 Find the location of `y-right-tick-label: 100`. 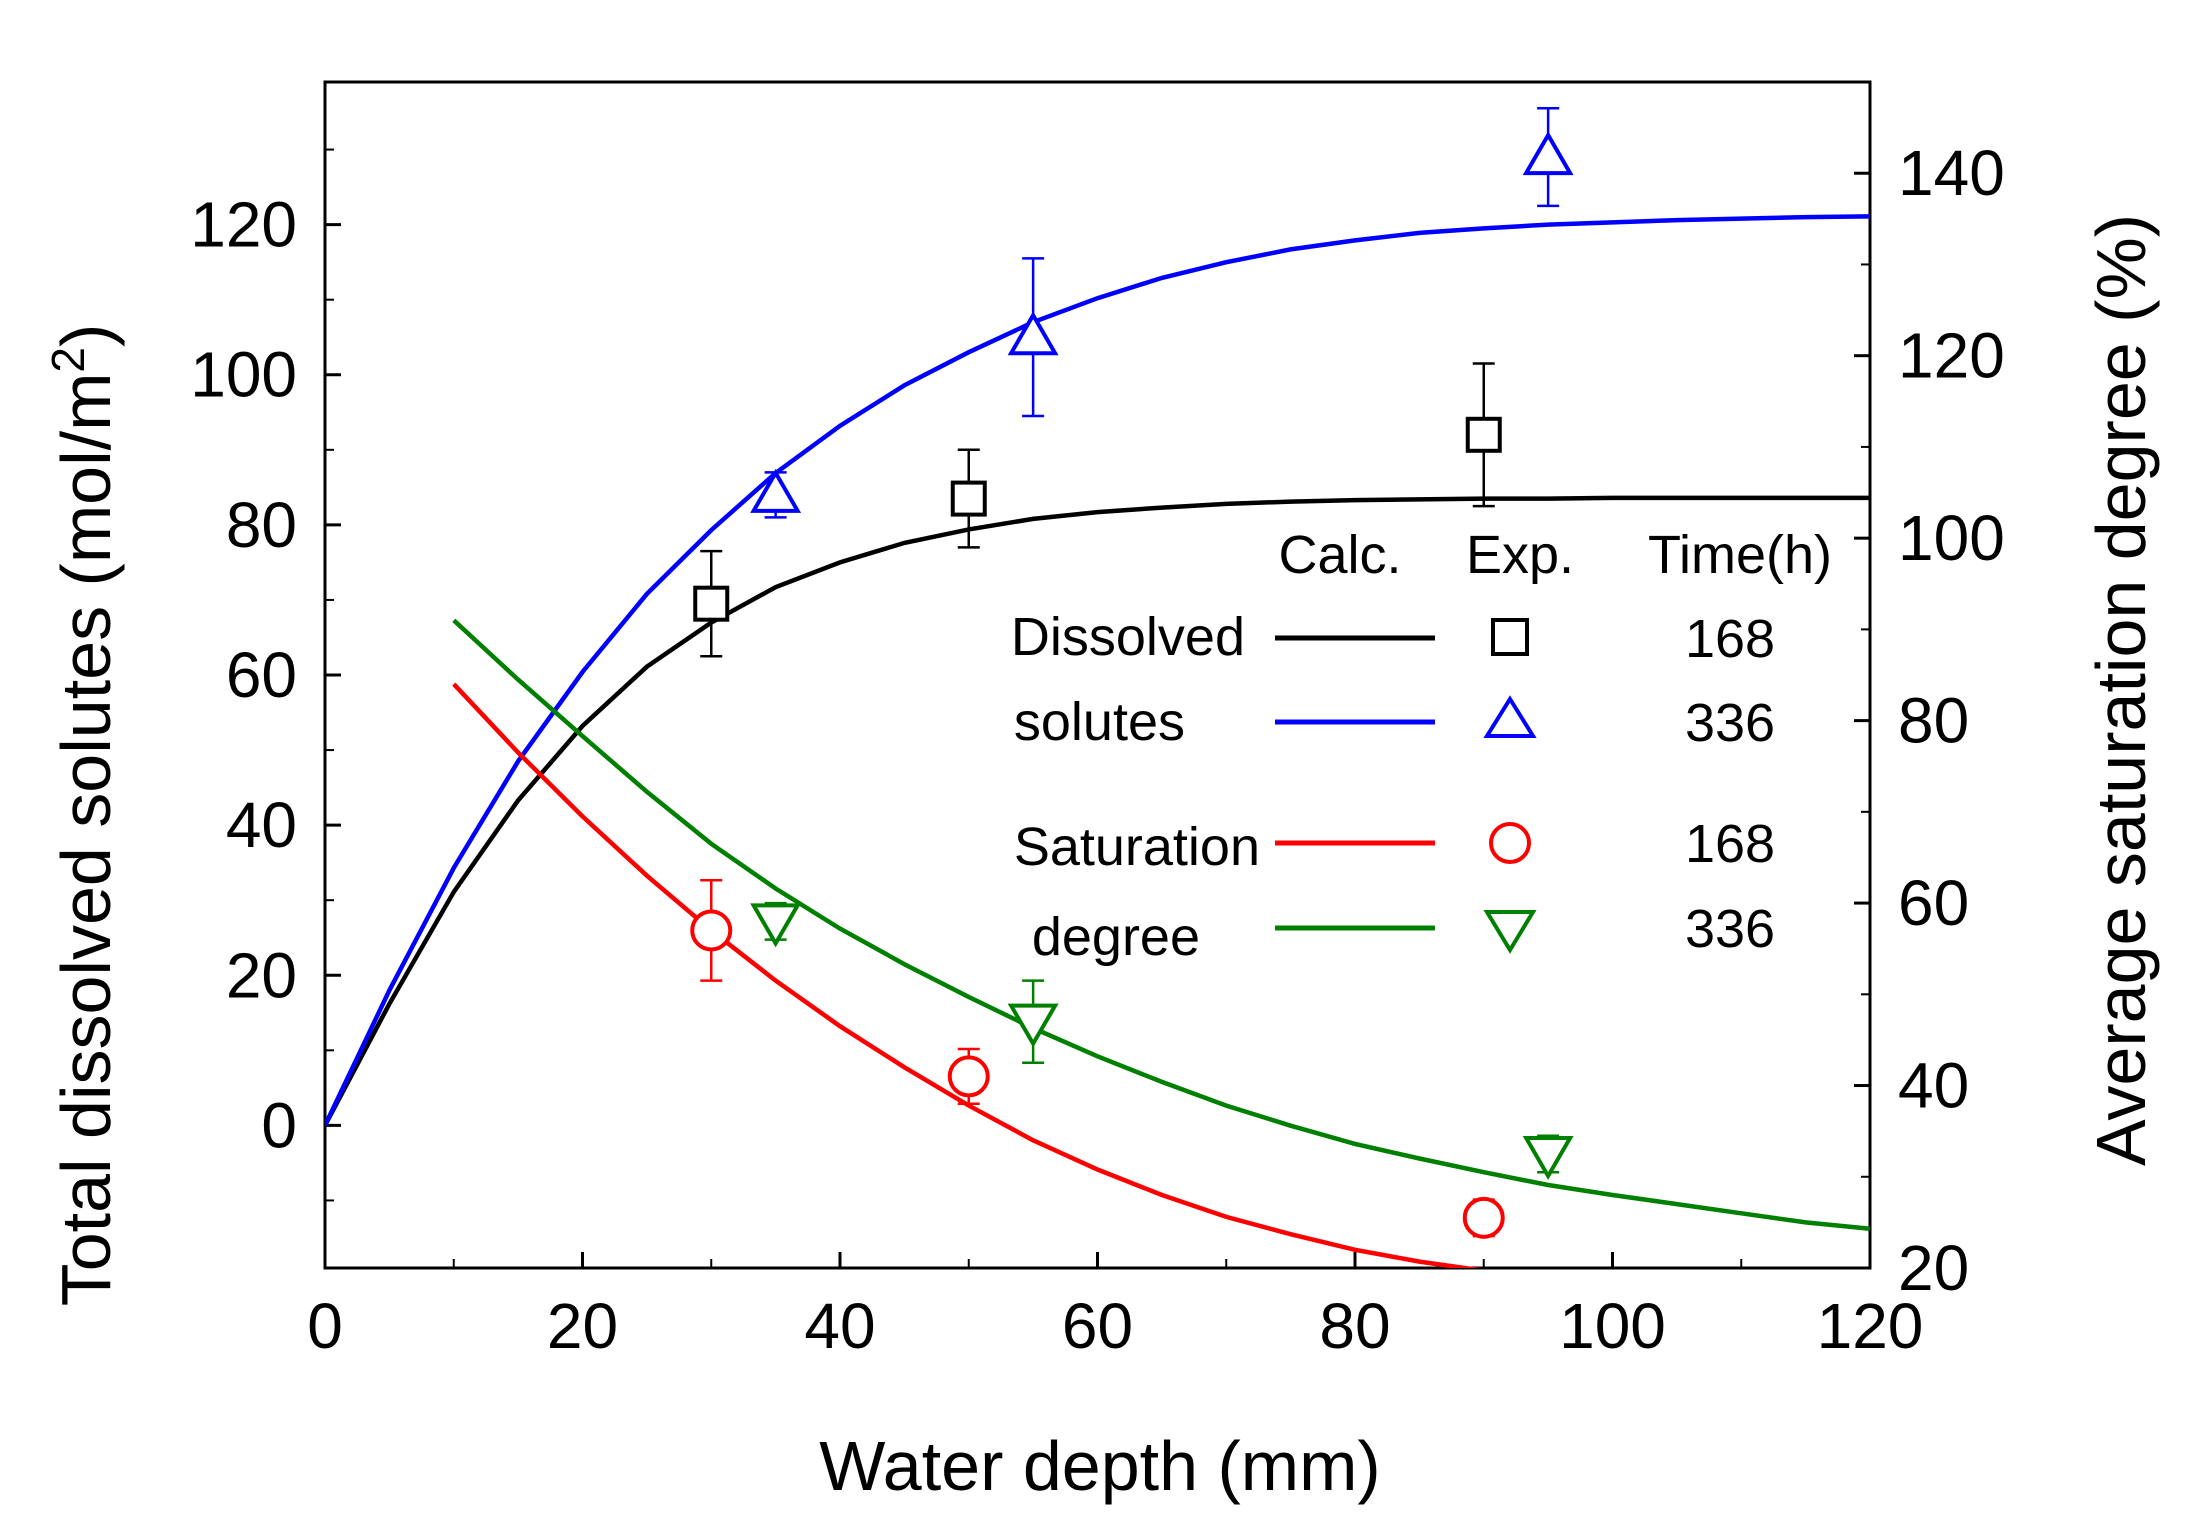

y-right-tick-label: 100 is located at coordinates (1951, 538).